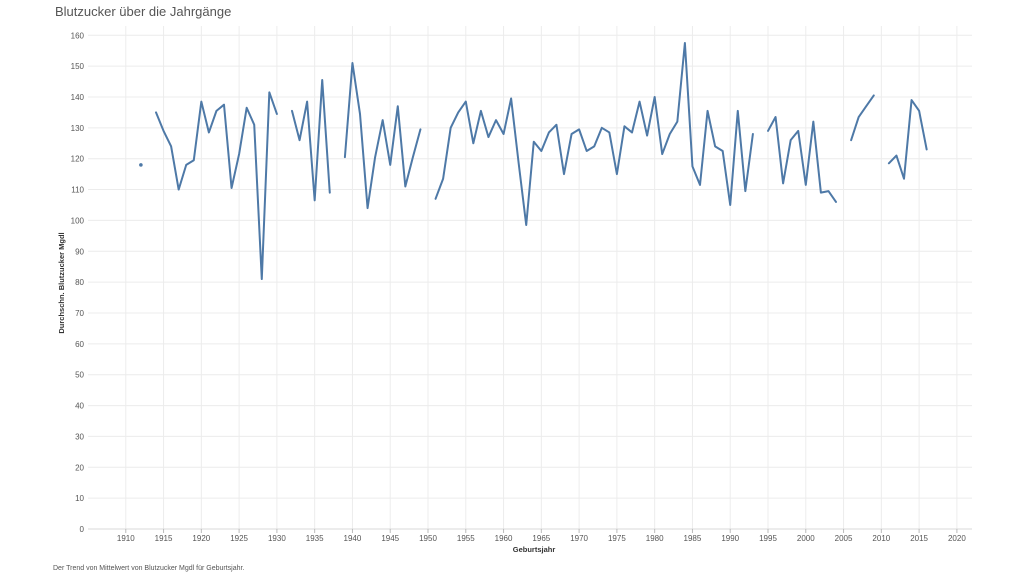 The height and width of the screenshot is (576, 1024). Describe the element at coordinates (277, 538) in the screenshot. I see `x-tick-label: 1930` at that location.